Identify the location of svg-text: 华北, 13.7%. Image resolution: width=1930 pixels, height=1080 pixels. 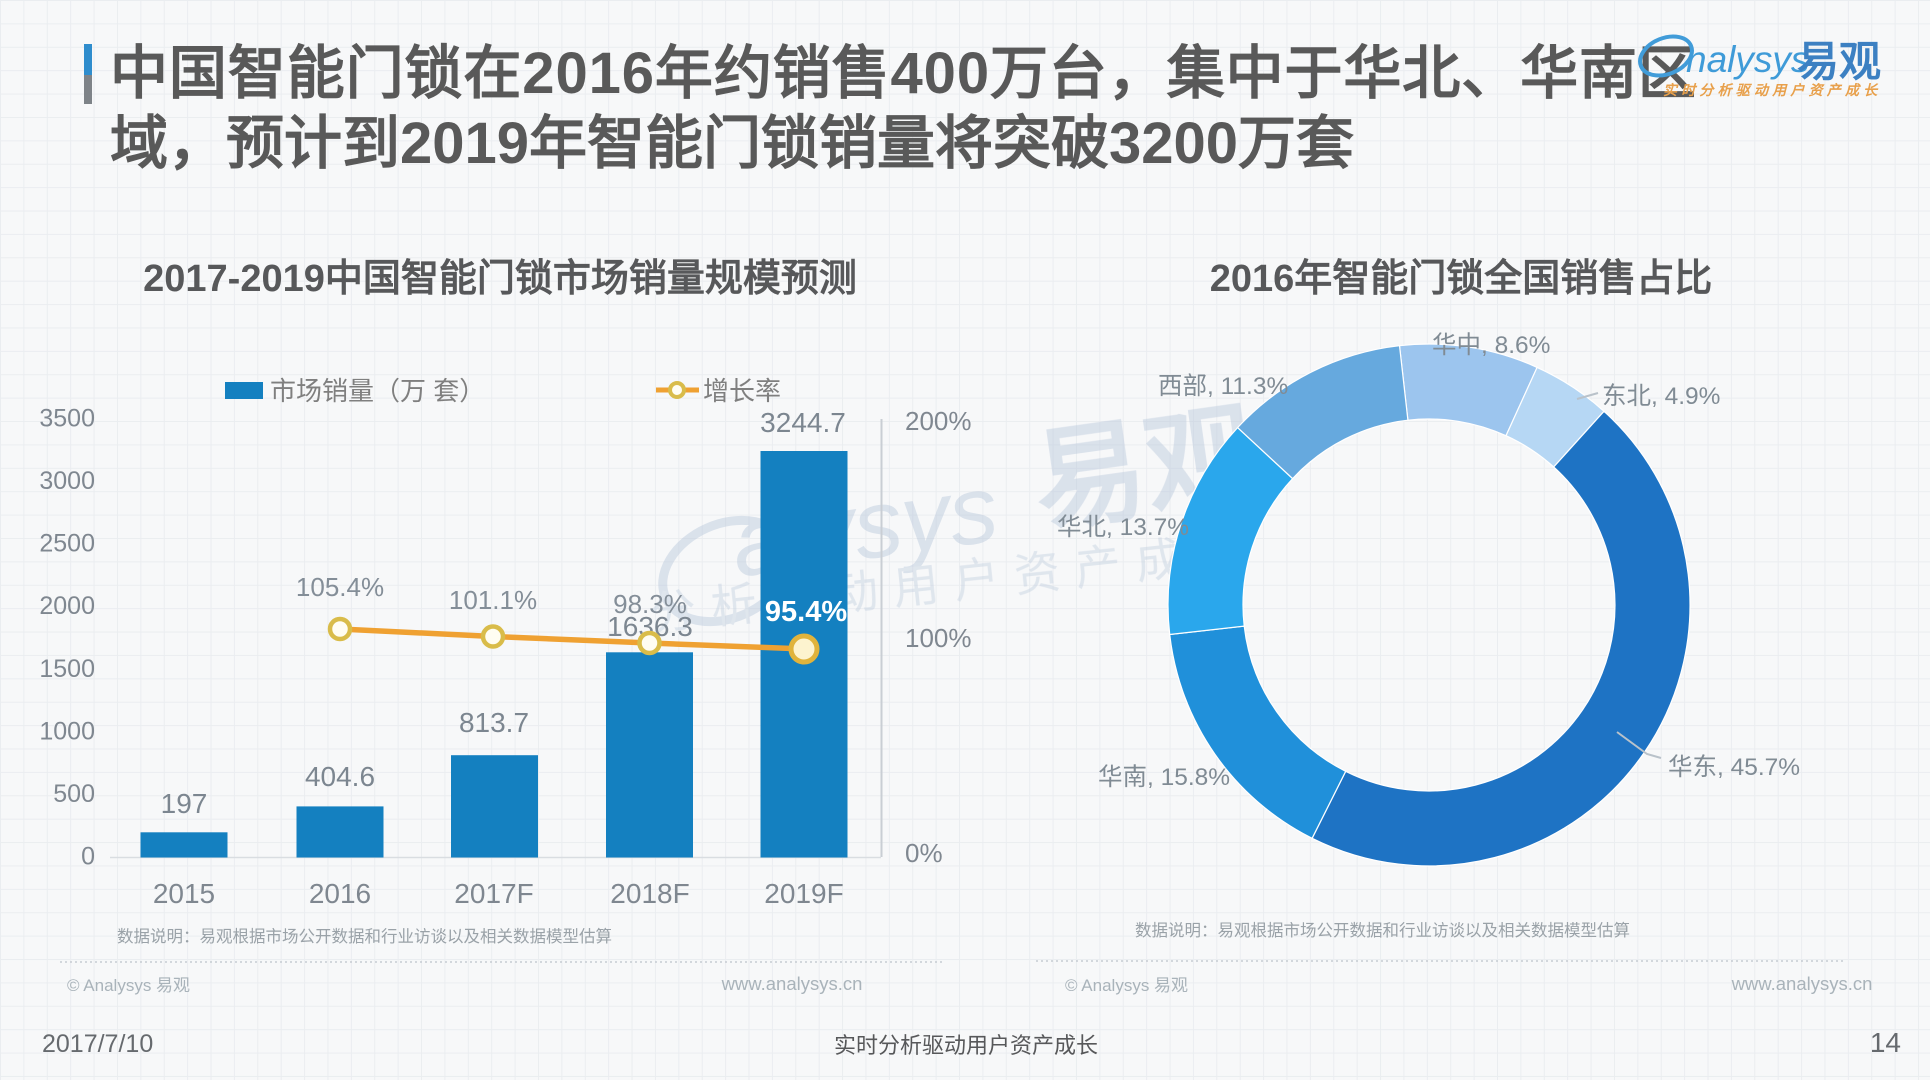
(1123, 527).